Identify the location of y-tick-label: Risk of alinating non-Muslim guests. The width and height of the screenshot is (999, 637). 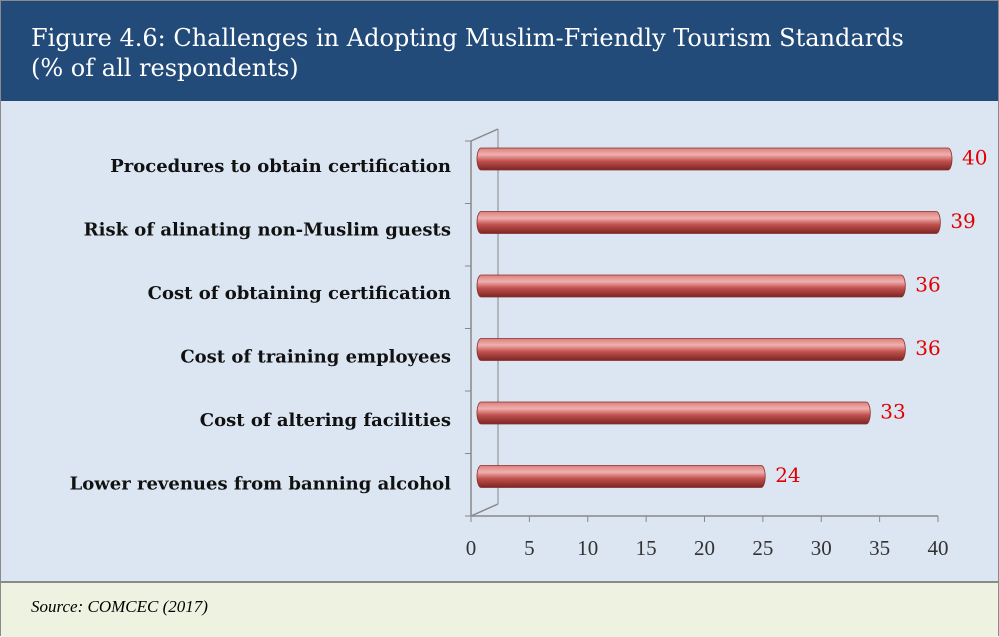
(267, 230).